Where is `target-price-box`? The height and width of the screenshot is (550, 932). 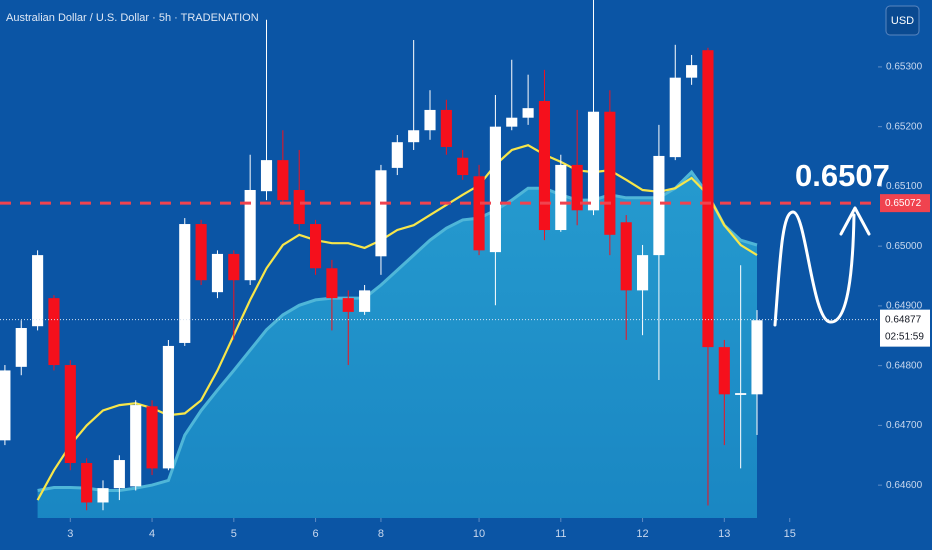
target-price-box is located at coordinates (905, 203).